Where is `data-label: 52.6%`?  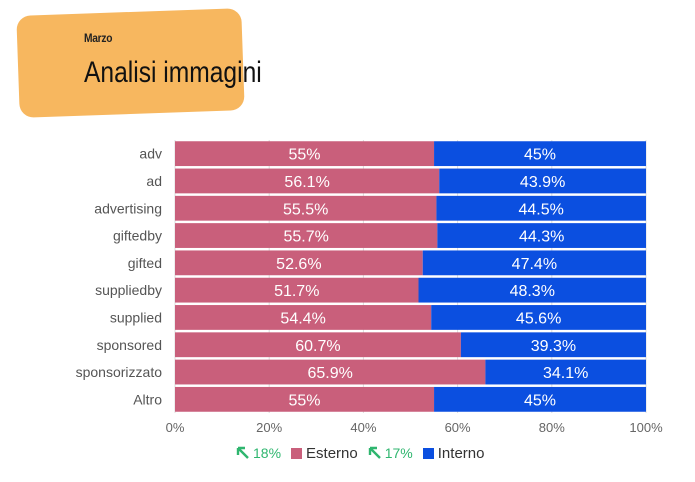 data-label: 52.6% is located at coordinates (298, 264).